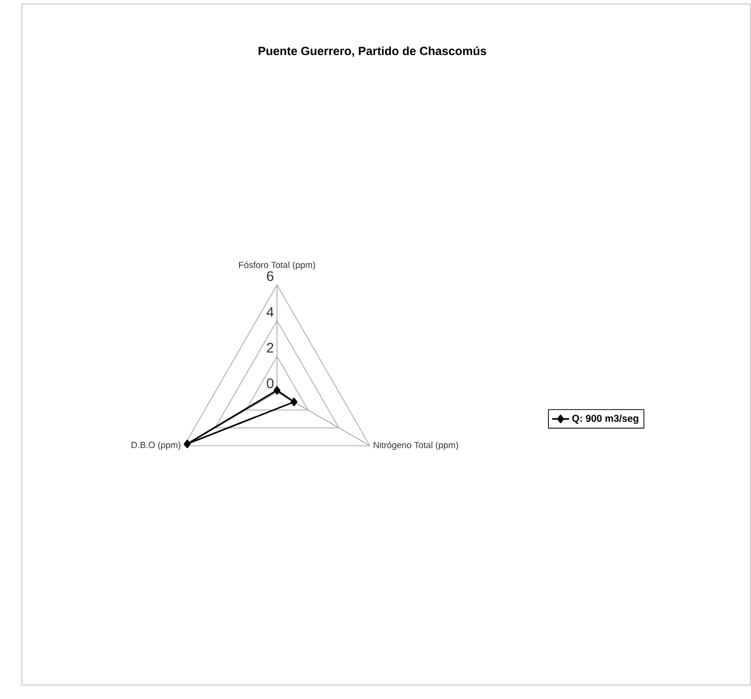  What do you see at coordinates (270, 383) in the screenshot?
I see `y-tick-label: 0` at bounding box center [270, 383].